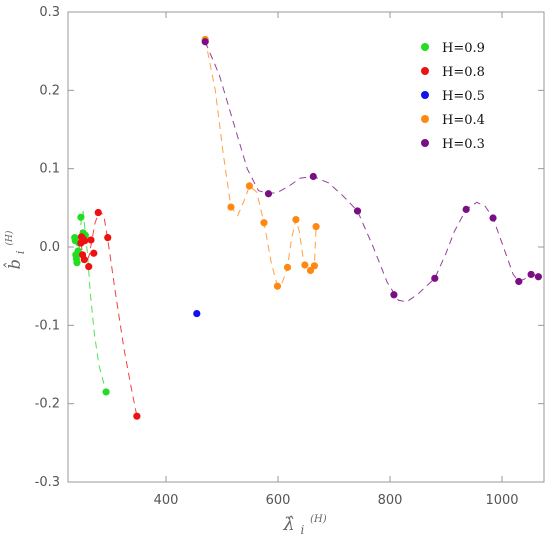 The width and height of the screenshot is (550, 543). What do you see at coordinates (49, 169) in the screenshot?
I see `y-tick-label: 0.1` at bounding box center [49, 169].